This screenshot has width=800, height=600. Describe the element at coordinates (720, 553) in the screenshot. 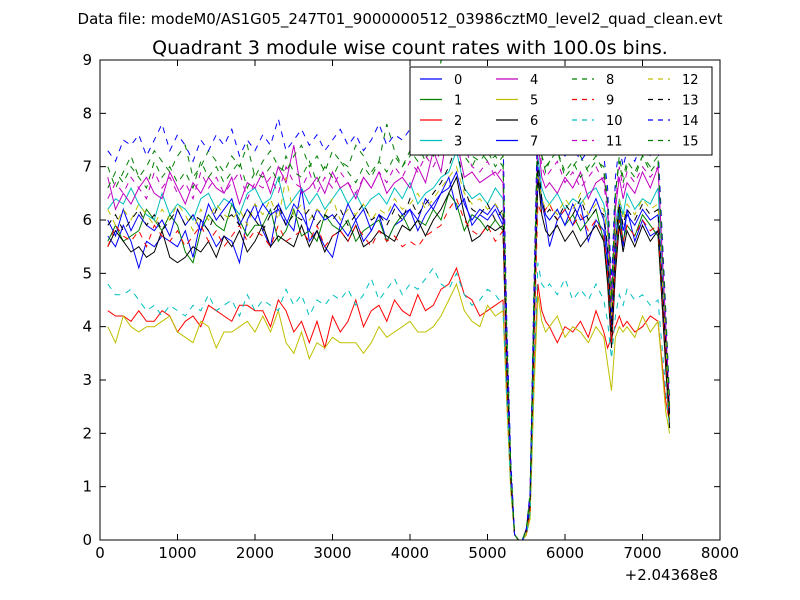

I see `x-tick-label: 8000` at that location.